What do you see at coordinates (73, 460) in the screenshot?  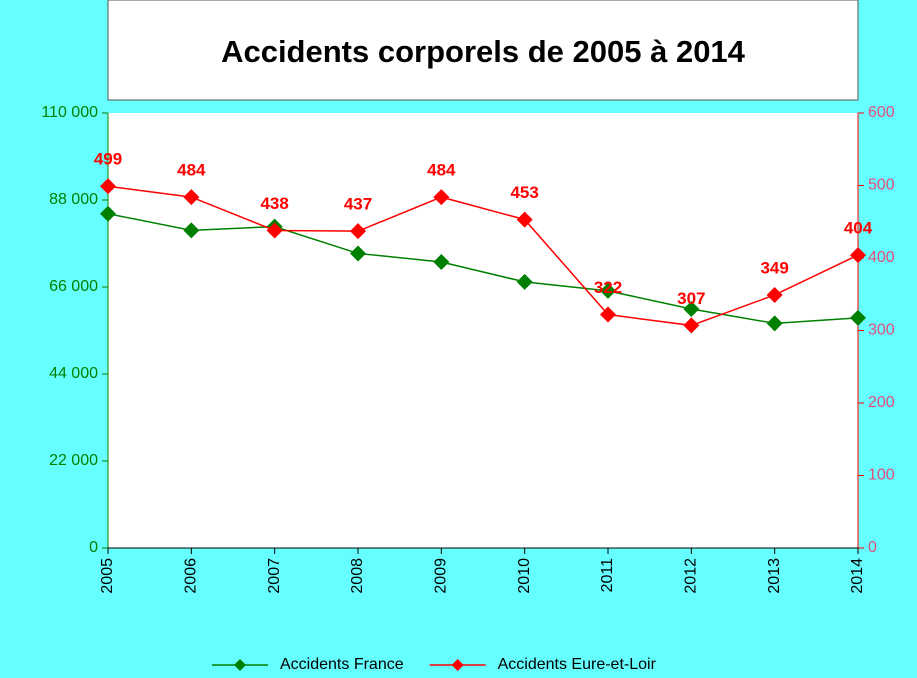 I see `y-tick-label: 22 000` at bounding box center [73, 460].